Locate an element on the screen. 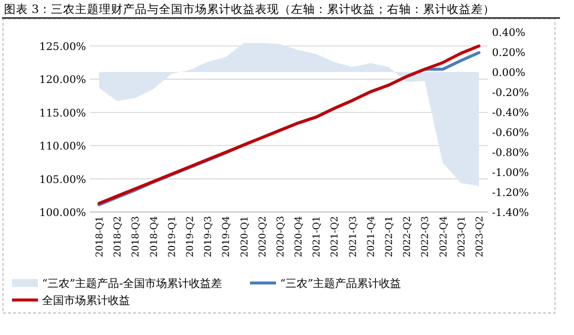 The height and width of the screenshot is (335, 574). x-tick-label: 2018-Q3 is located at coordinates (136, 237).